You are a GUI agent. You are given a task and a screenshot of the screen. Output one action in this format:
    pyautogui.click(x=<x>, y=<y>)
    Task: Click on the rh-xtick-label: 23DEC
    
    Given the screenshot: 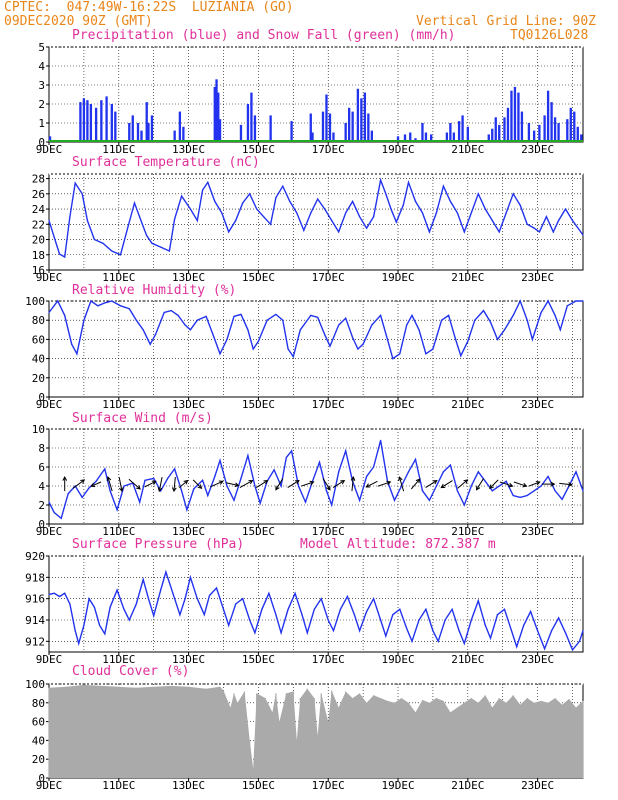 What is the action you would take?
    pyautogui.click(x=537, y=404)
    